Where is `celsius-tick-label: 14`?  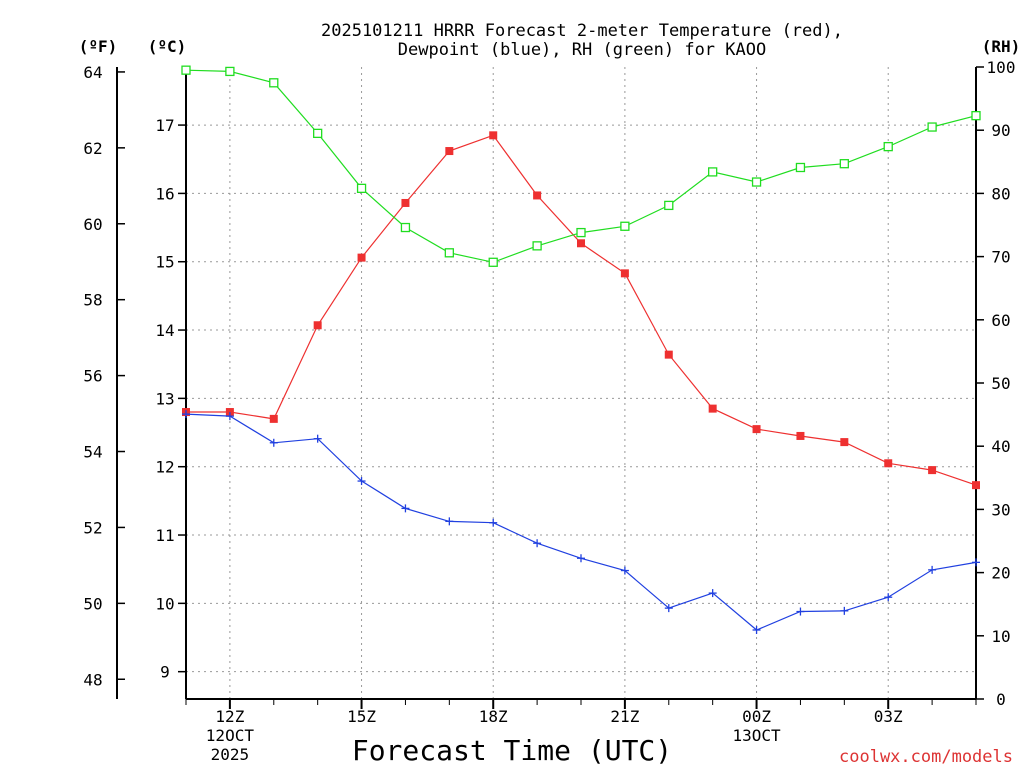 celsius-tick-label: 14 is located at coordinates (164, 330).